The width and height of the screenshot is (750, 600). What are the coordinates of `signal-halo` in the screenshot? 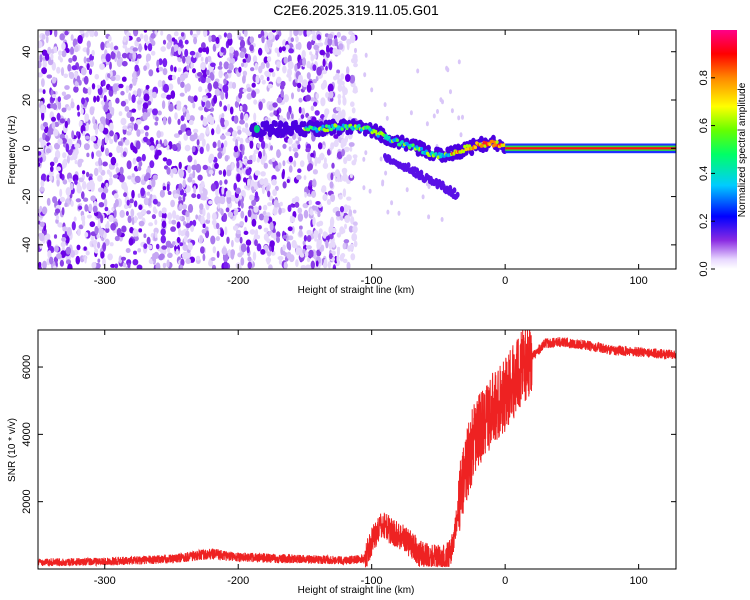 It's located at (481, 139).